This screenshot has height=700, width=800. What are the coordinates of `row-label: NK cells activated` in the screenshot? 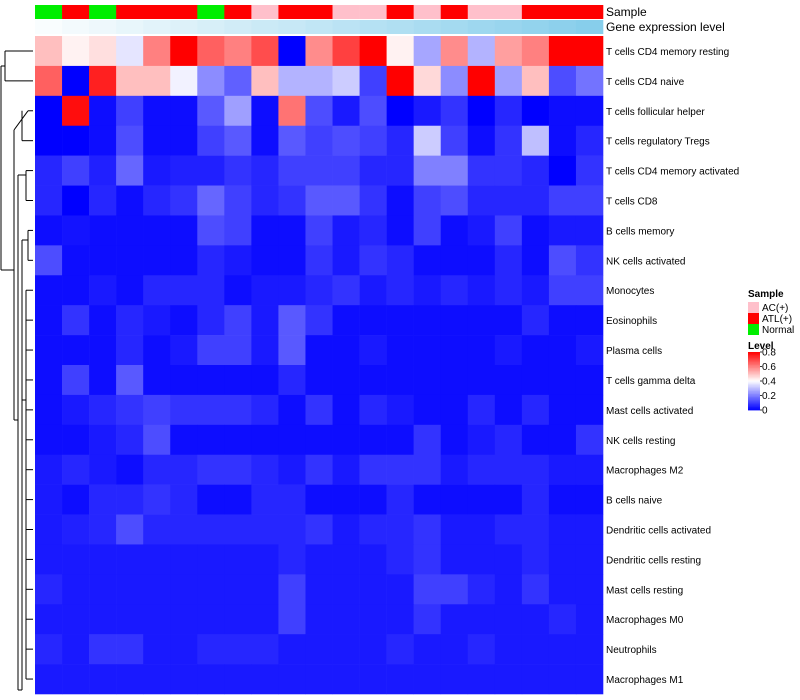 It's located at (645, 261).